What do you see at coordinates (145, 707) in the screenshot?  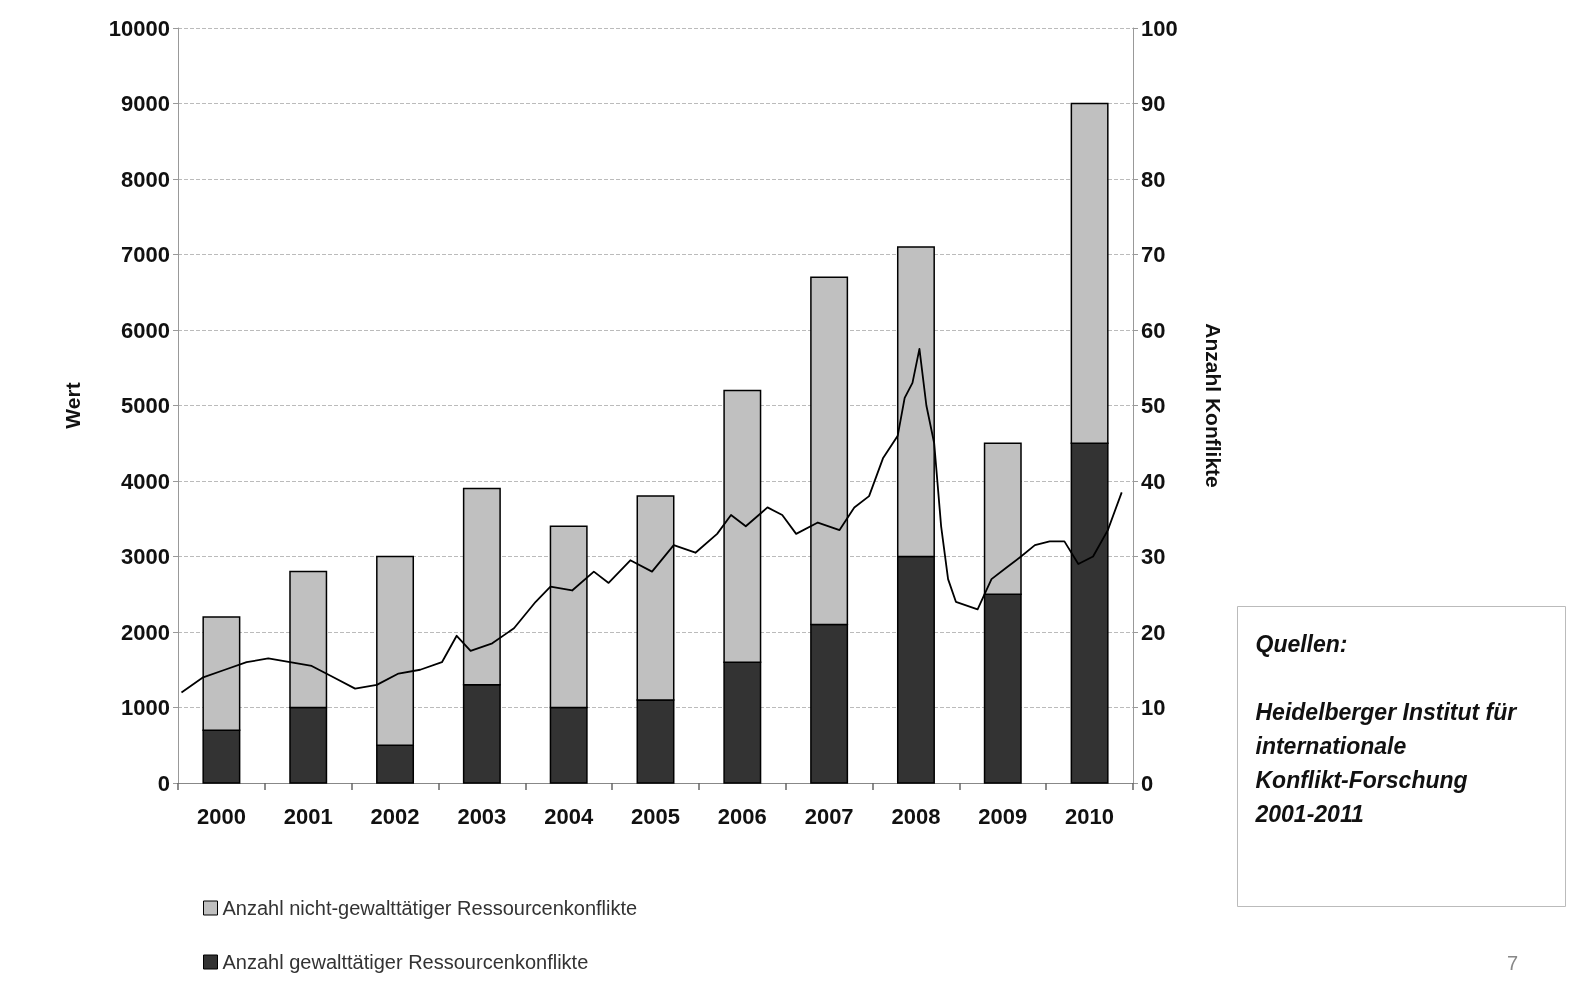 I see `y-tick-label: 1000` at bounding box center [145, 707].